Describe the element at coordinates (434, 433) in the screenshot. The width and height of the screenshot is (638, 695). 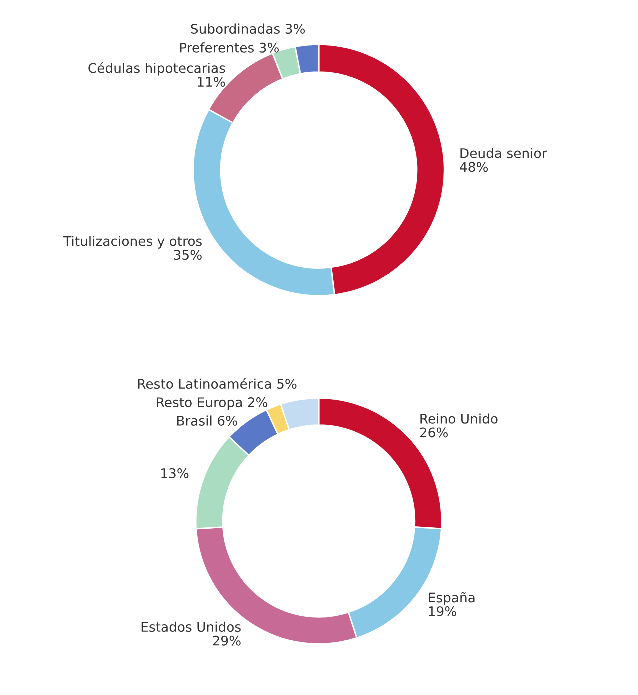
I see `data-label: 26%` at that location.